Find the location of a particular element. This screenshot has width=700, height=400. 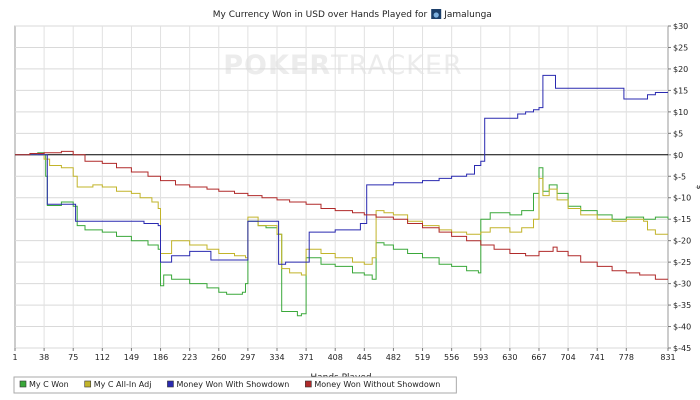

y-tick-label: $-25 is located at coordinates (682, 262).